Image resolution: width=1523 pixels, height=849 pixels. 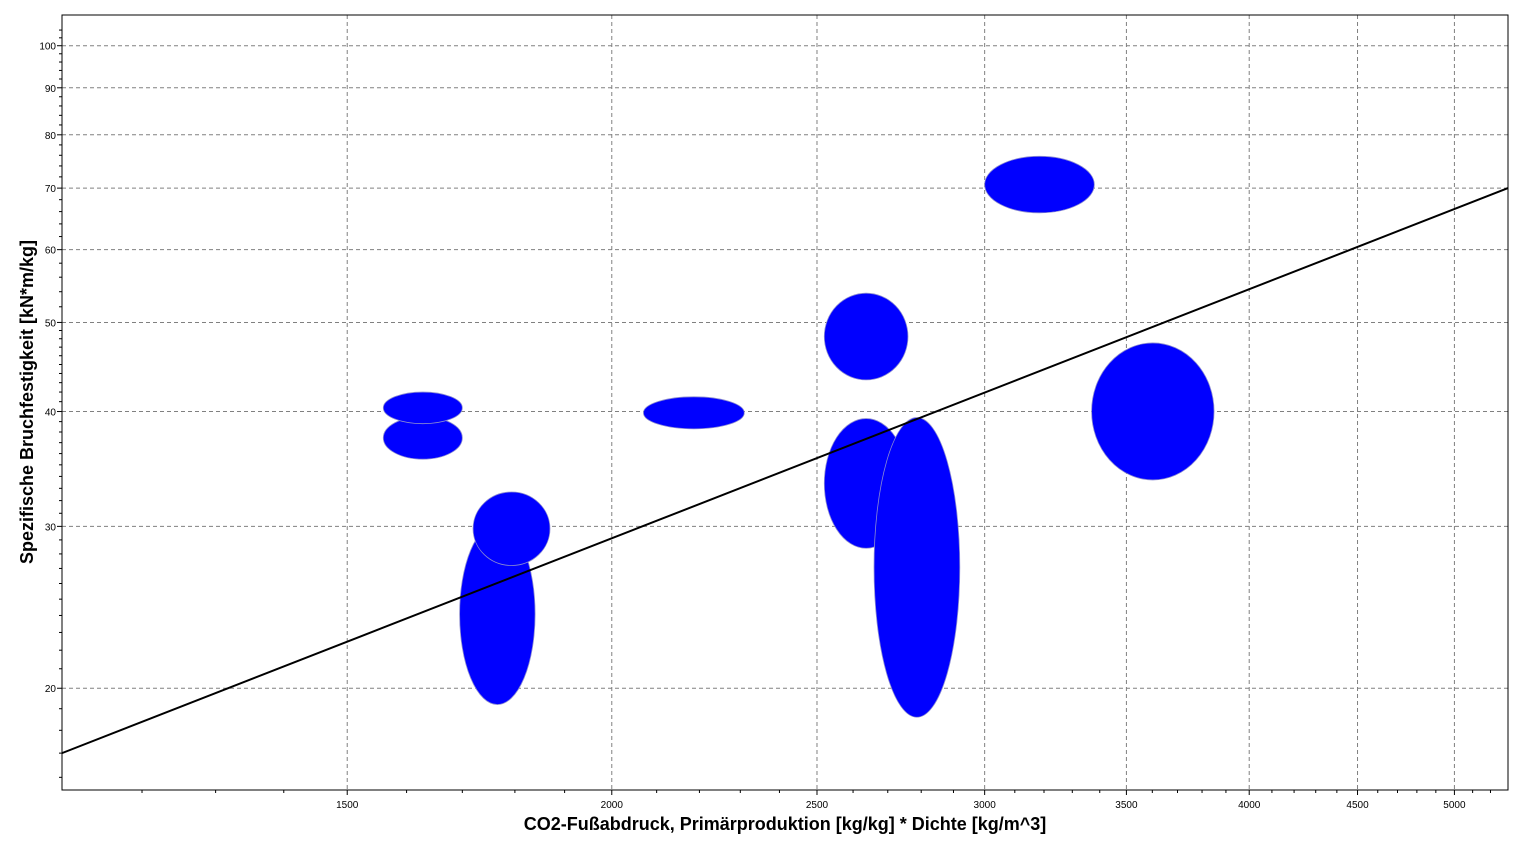 What do you see at coordinates (1357, 805) in the screenshot?
I see `x-tick-label: 4500` at bounding box center [1357, 805].